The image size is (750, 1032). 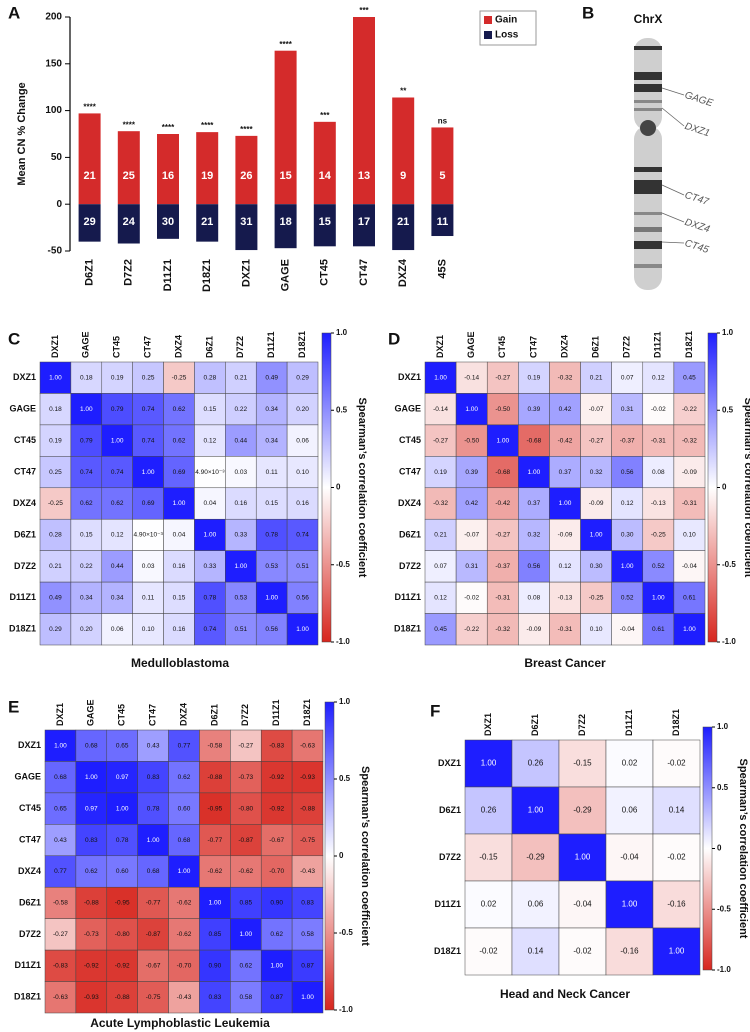 What do you see at coordinates (596, 409) in the screenshot?
I see `cell-label: -0.07` at bounding box center [596, 409].